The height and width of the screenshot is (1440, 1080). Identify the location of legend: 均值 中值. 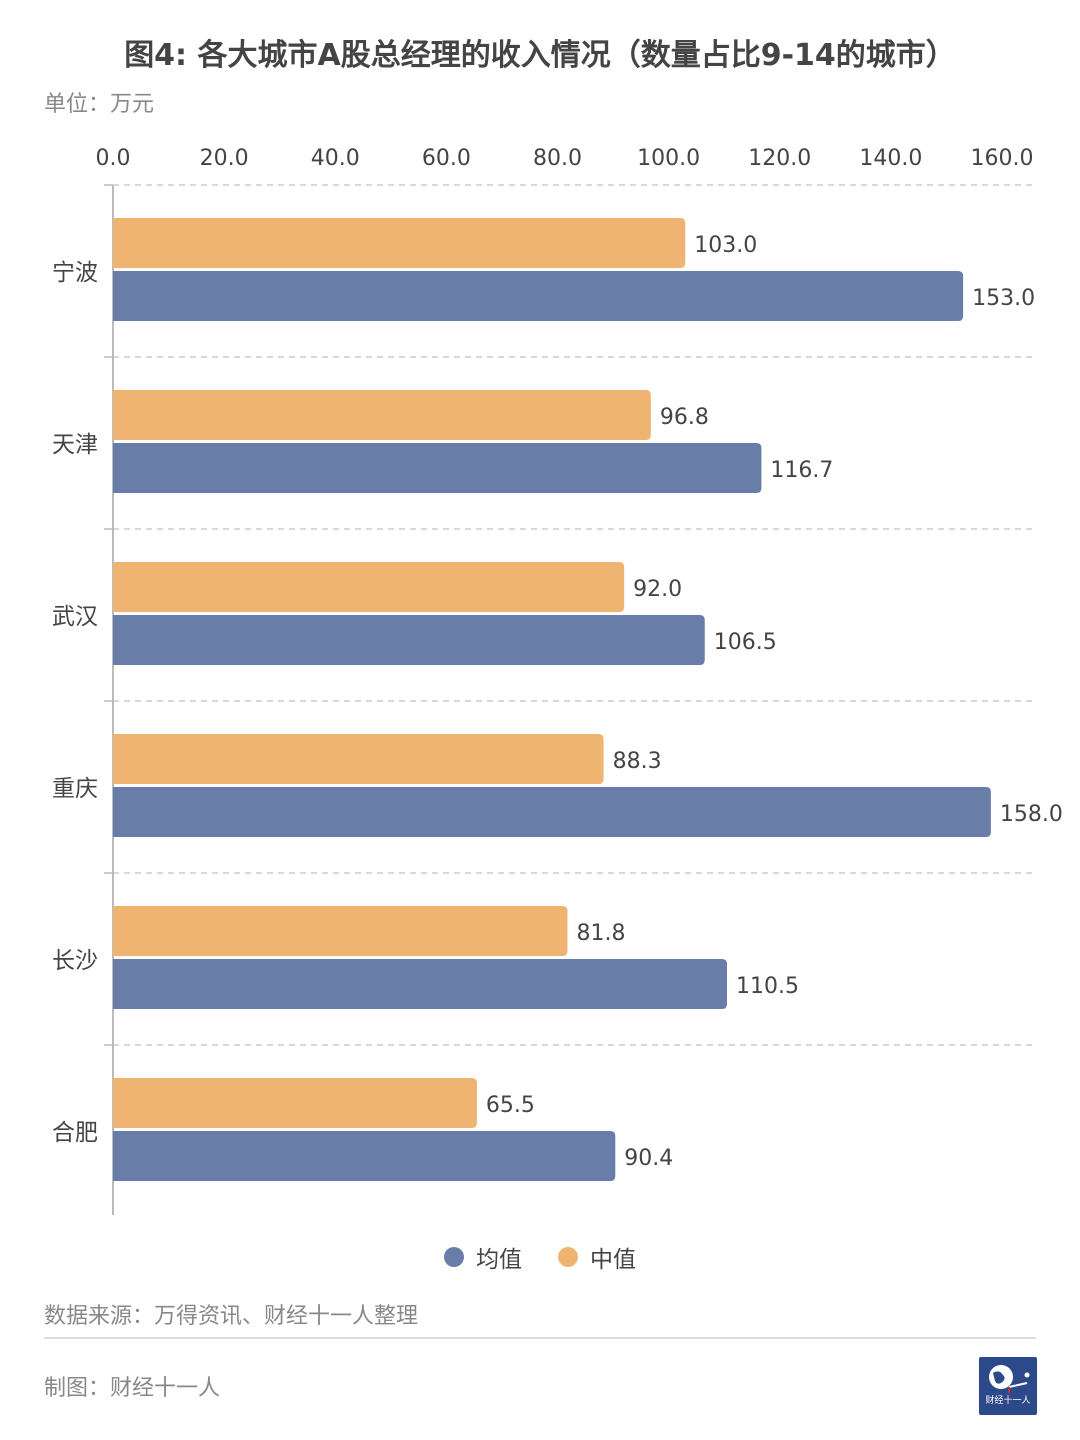
(540, 1257).